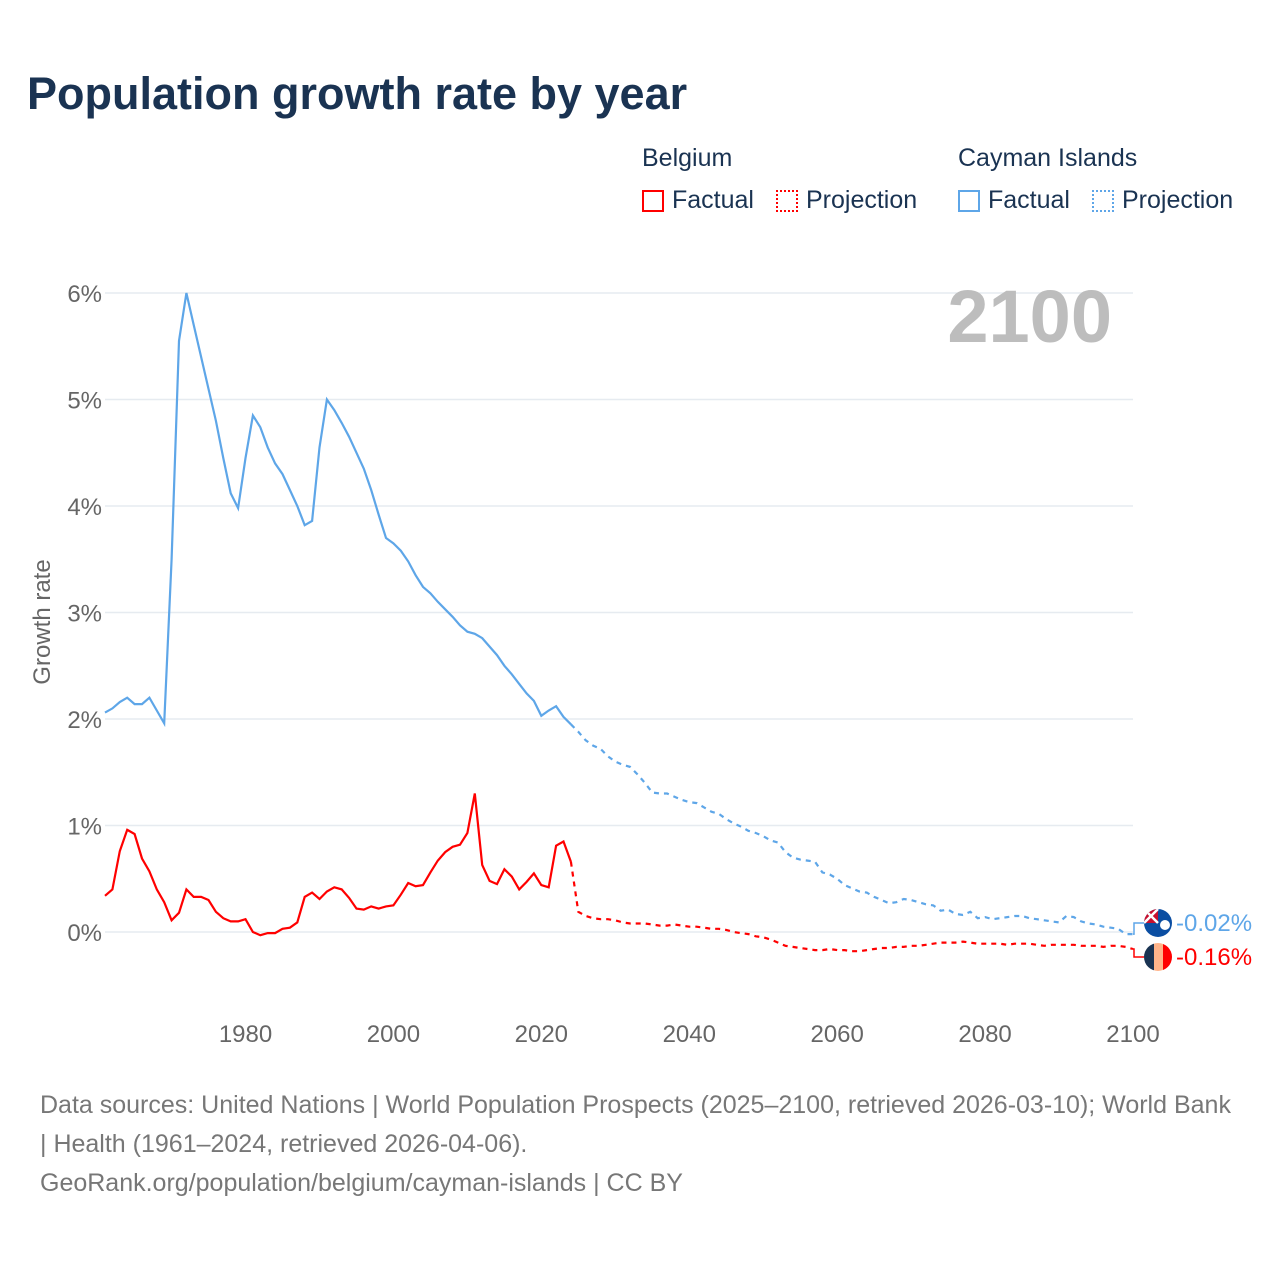 This screenshot has width=1280, height=1280. I want to click on x-tick-label: 2020, so click(541, 1034).